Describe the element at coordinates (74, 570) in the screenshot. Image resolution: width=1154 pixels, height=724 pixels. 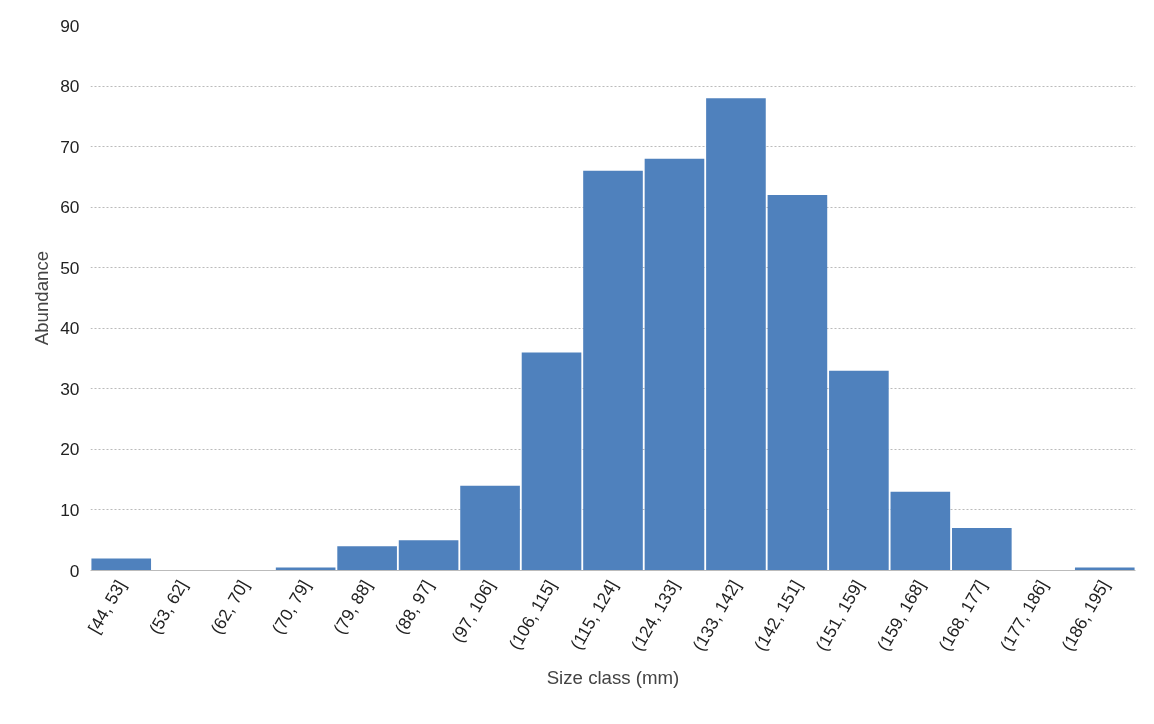
I see `y-tick-label: 0` at that location.